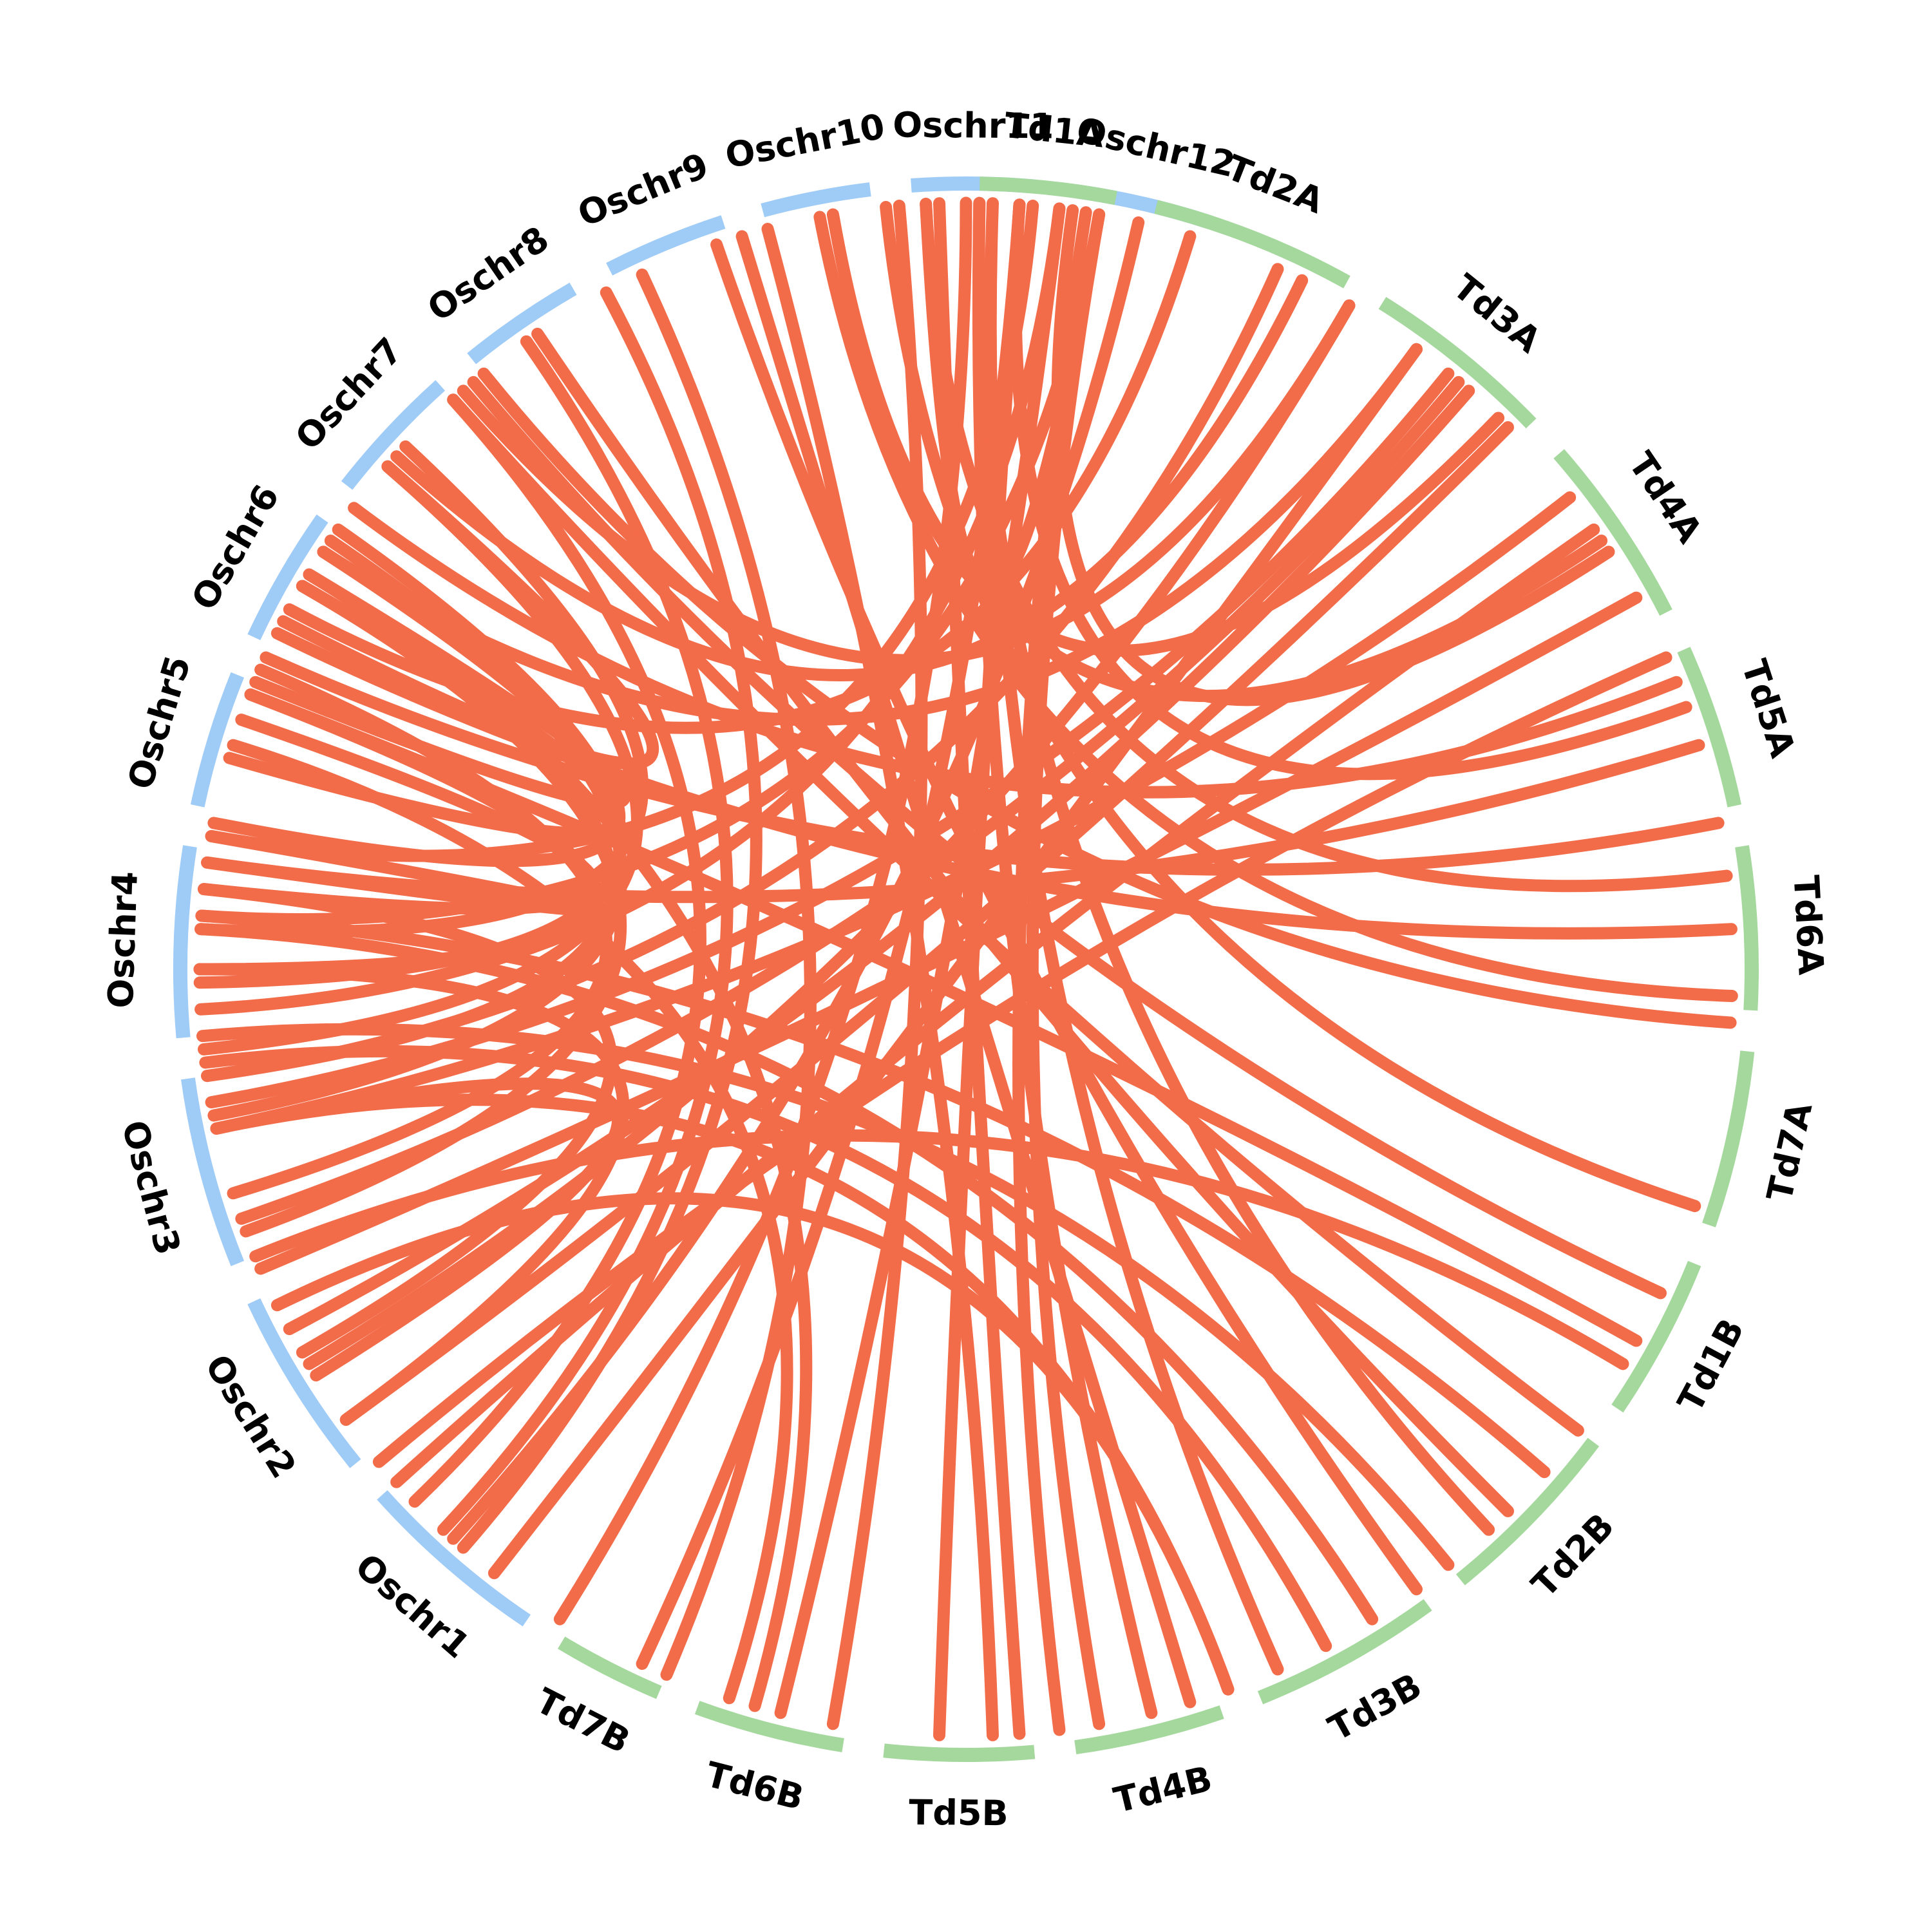 This screenshot has width=1932, height=1932. I want to click on chromosome-label-td4a: Td4A, so click(1665, 498).